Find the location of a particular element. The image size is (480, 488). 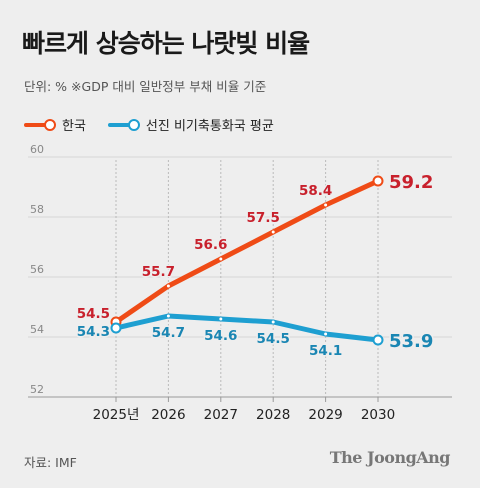

series-0-value-label-1: 55.7 is located at coordinates (158, 272).